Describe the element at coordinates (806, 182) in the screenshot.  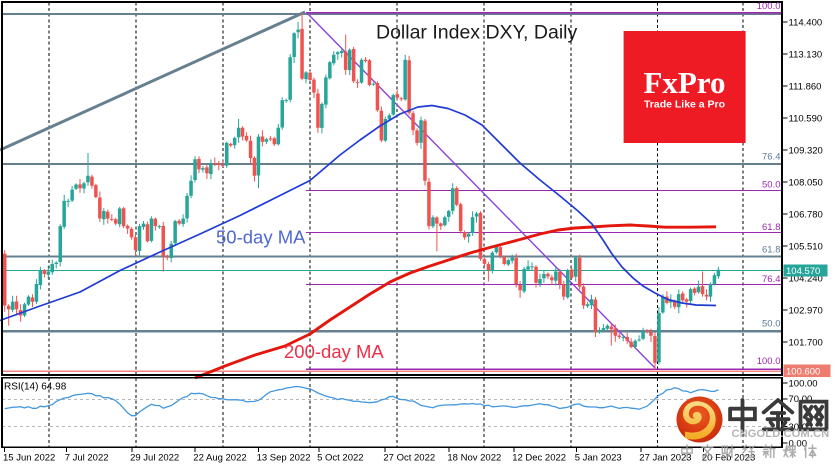
I see `svg-text: 108.050` at that location.